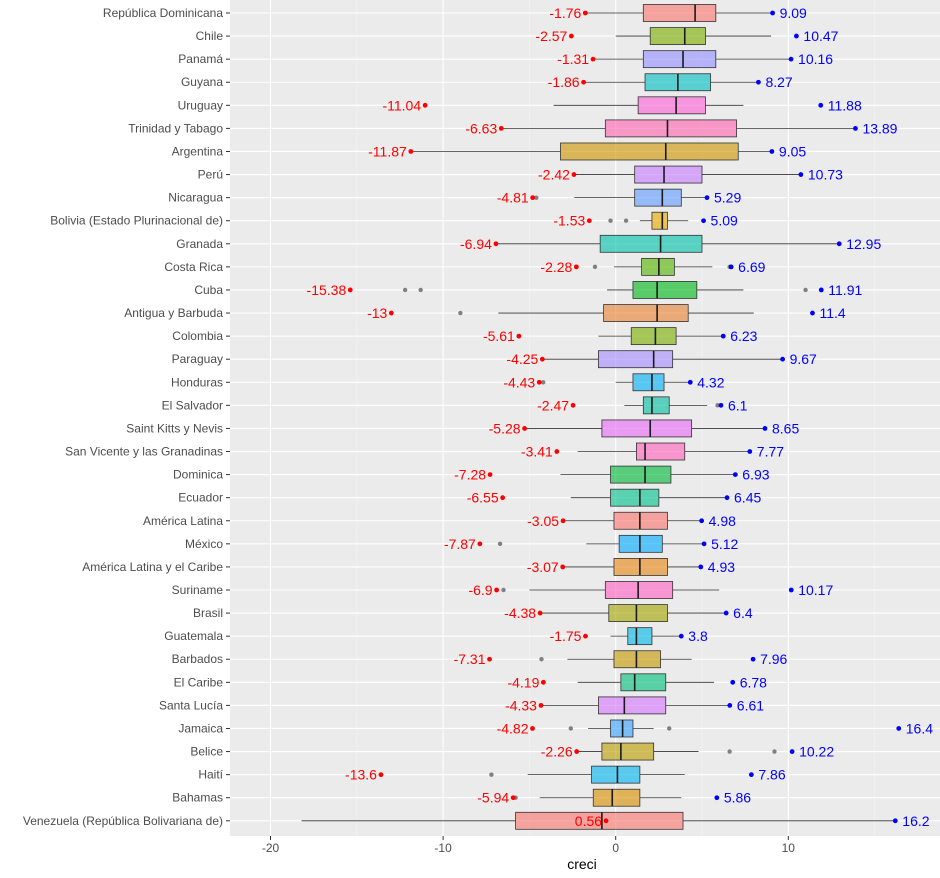 The width and height of the screenshot is (940, 878). What do you see at coordinates (513, 728) in the screenshot?
I see `min-label: -4.82` at bounding box center [513, 728].